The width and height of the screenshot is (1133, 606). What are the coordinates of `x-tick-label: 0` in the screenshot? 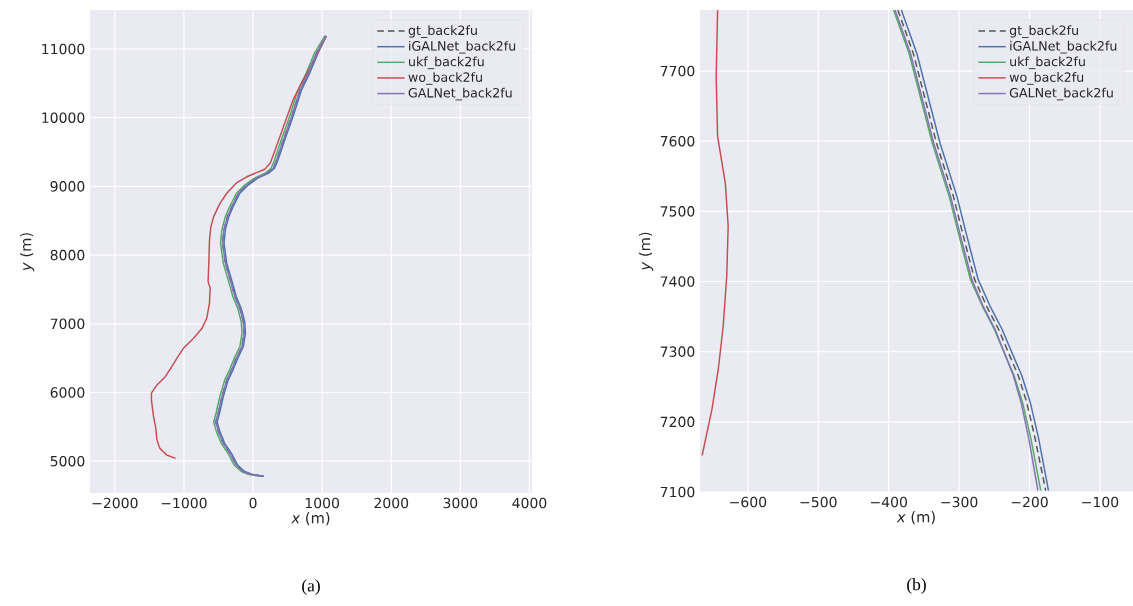 It's located at (253, 503).